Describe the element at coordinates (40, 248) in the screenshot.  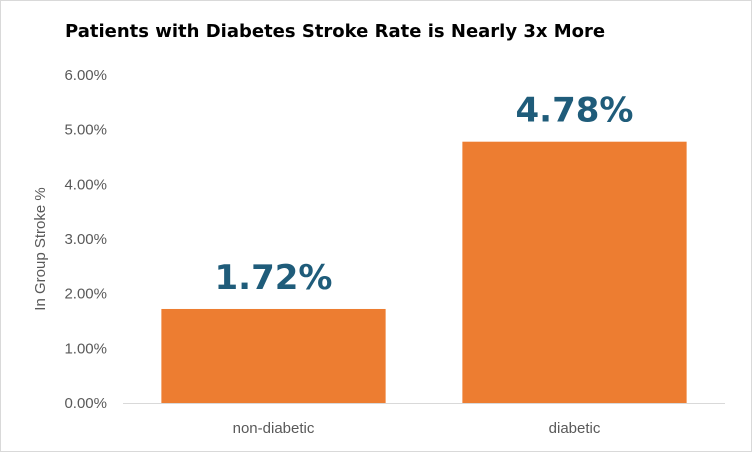
I see `y-axis-title: In Group Stroke %` at that location.